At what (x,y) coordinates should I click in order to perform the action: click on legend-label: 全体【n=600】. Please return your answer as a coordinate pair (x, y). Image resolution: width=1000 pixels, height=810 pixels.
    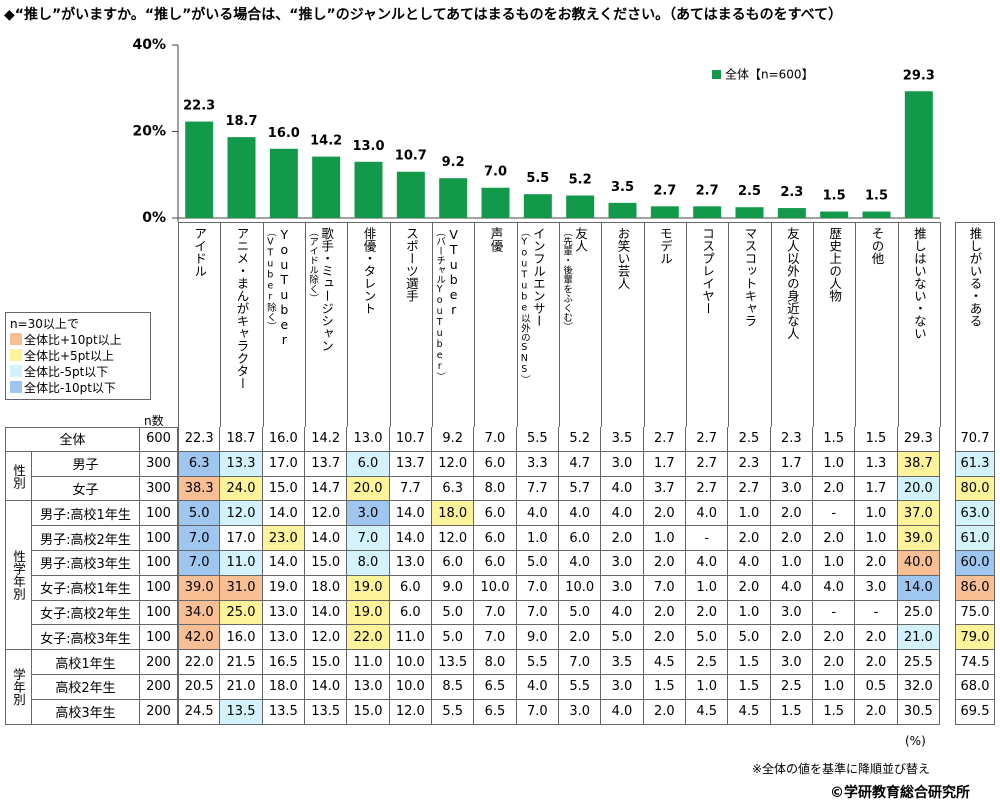
    Looking at the image, I should click on (769, 74).